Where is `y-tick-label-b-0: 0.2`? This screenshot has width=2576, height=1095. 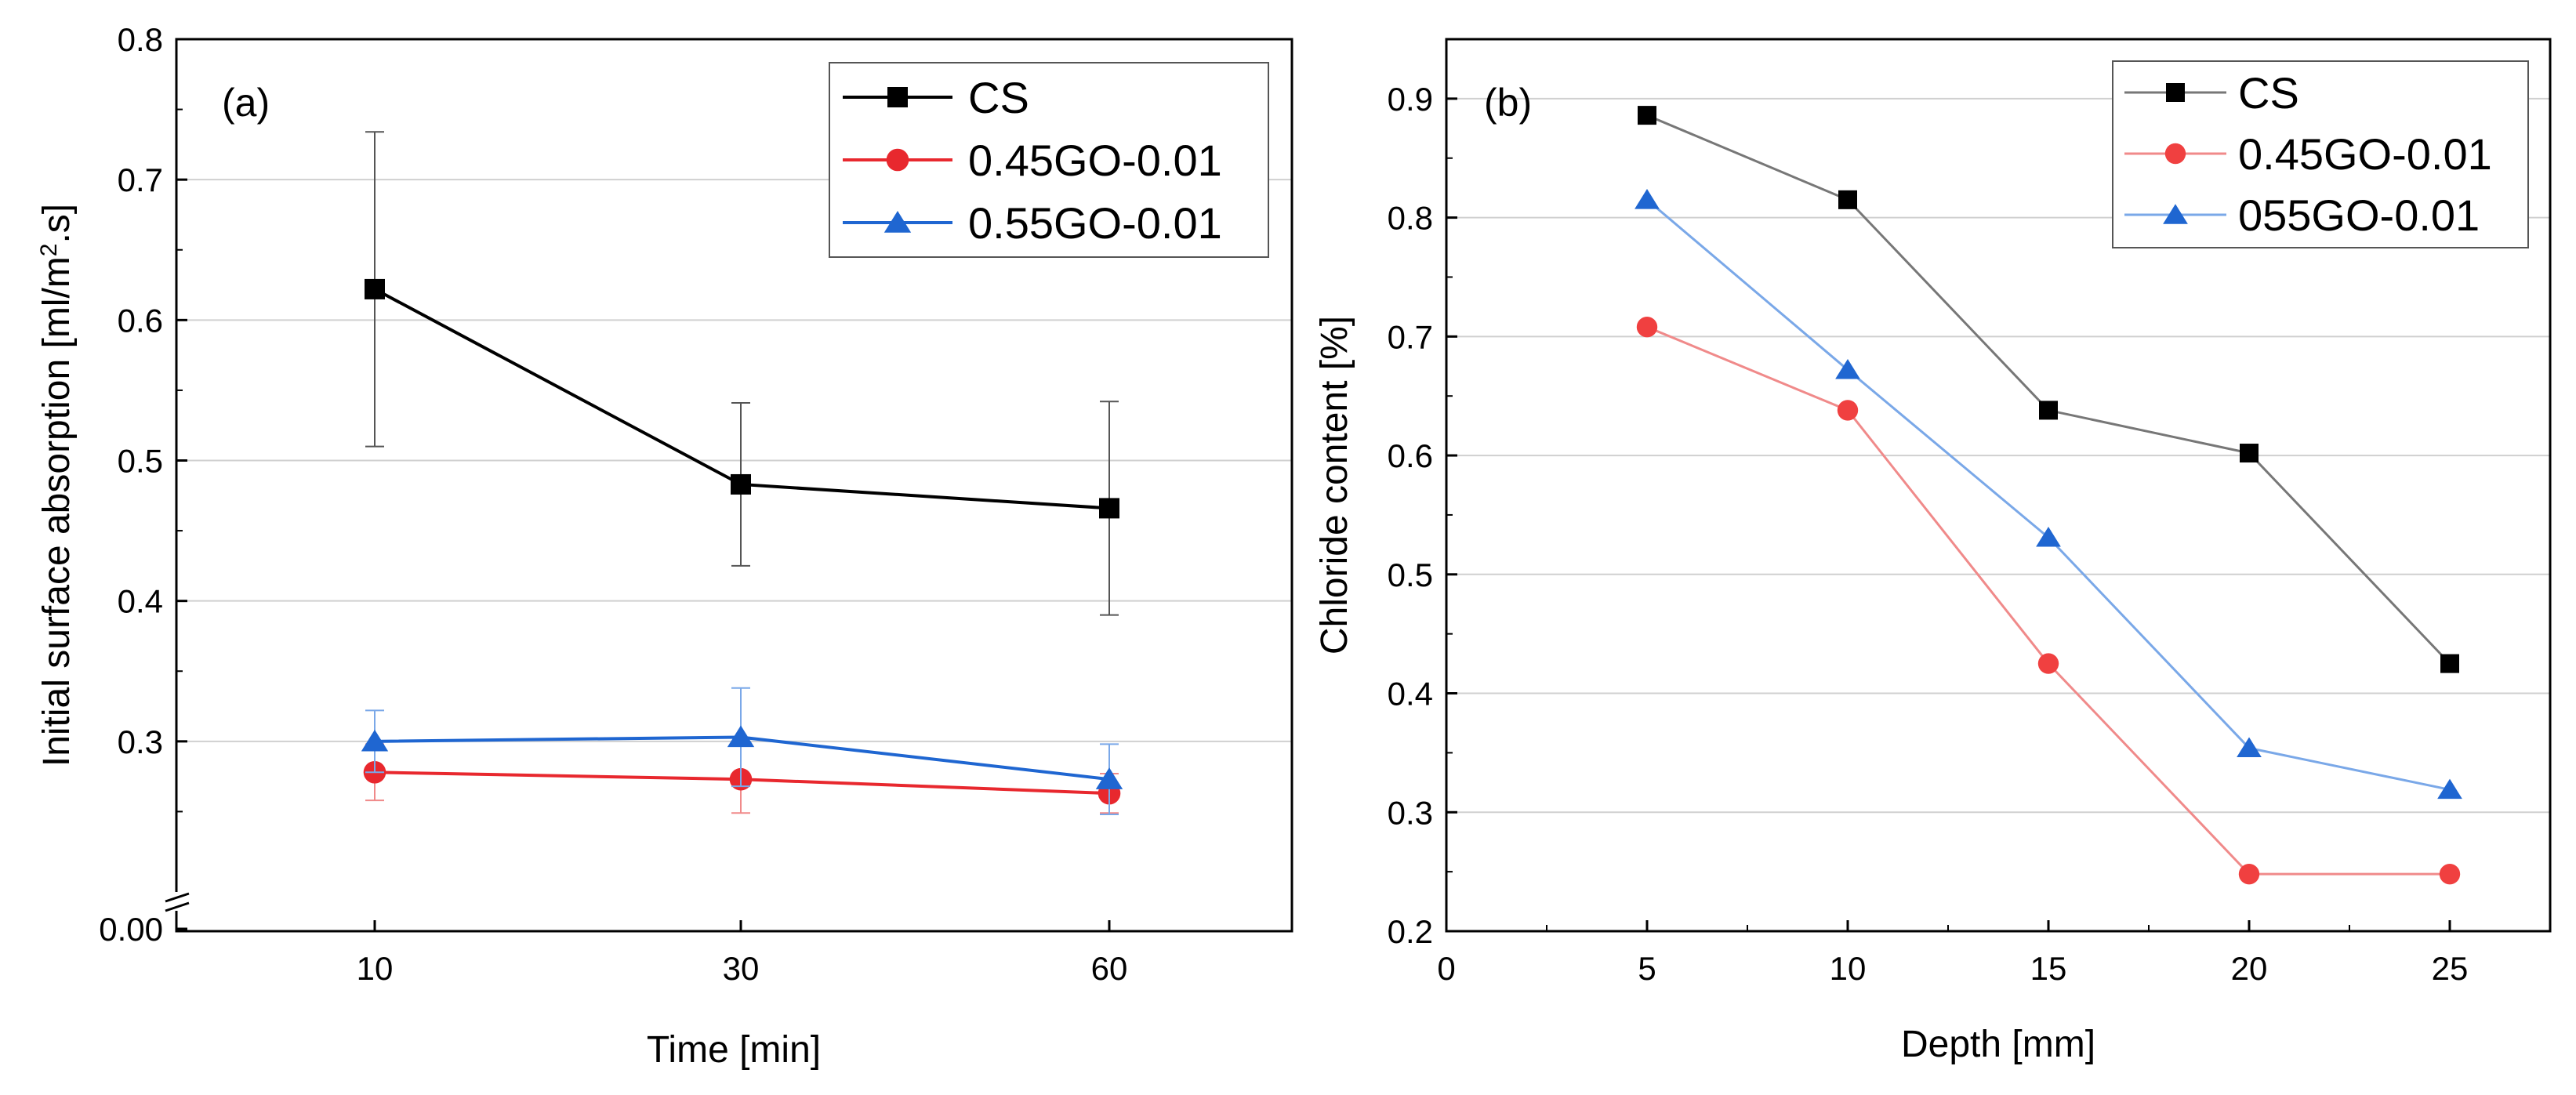 y-tick-label-b-0: 0.2 is located at coordinates (1410, 931).